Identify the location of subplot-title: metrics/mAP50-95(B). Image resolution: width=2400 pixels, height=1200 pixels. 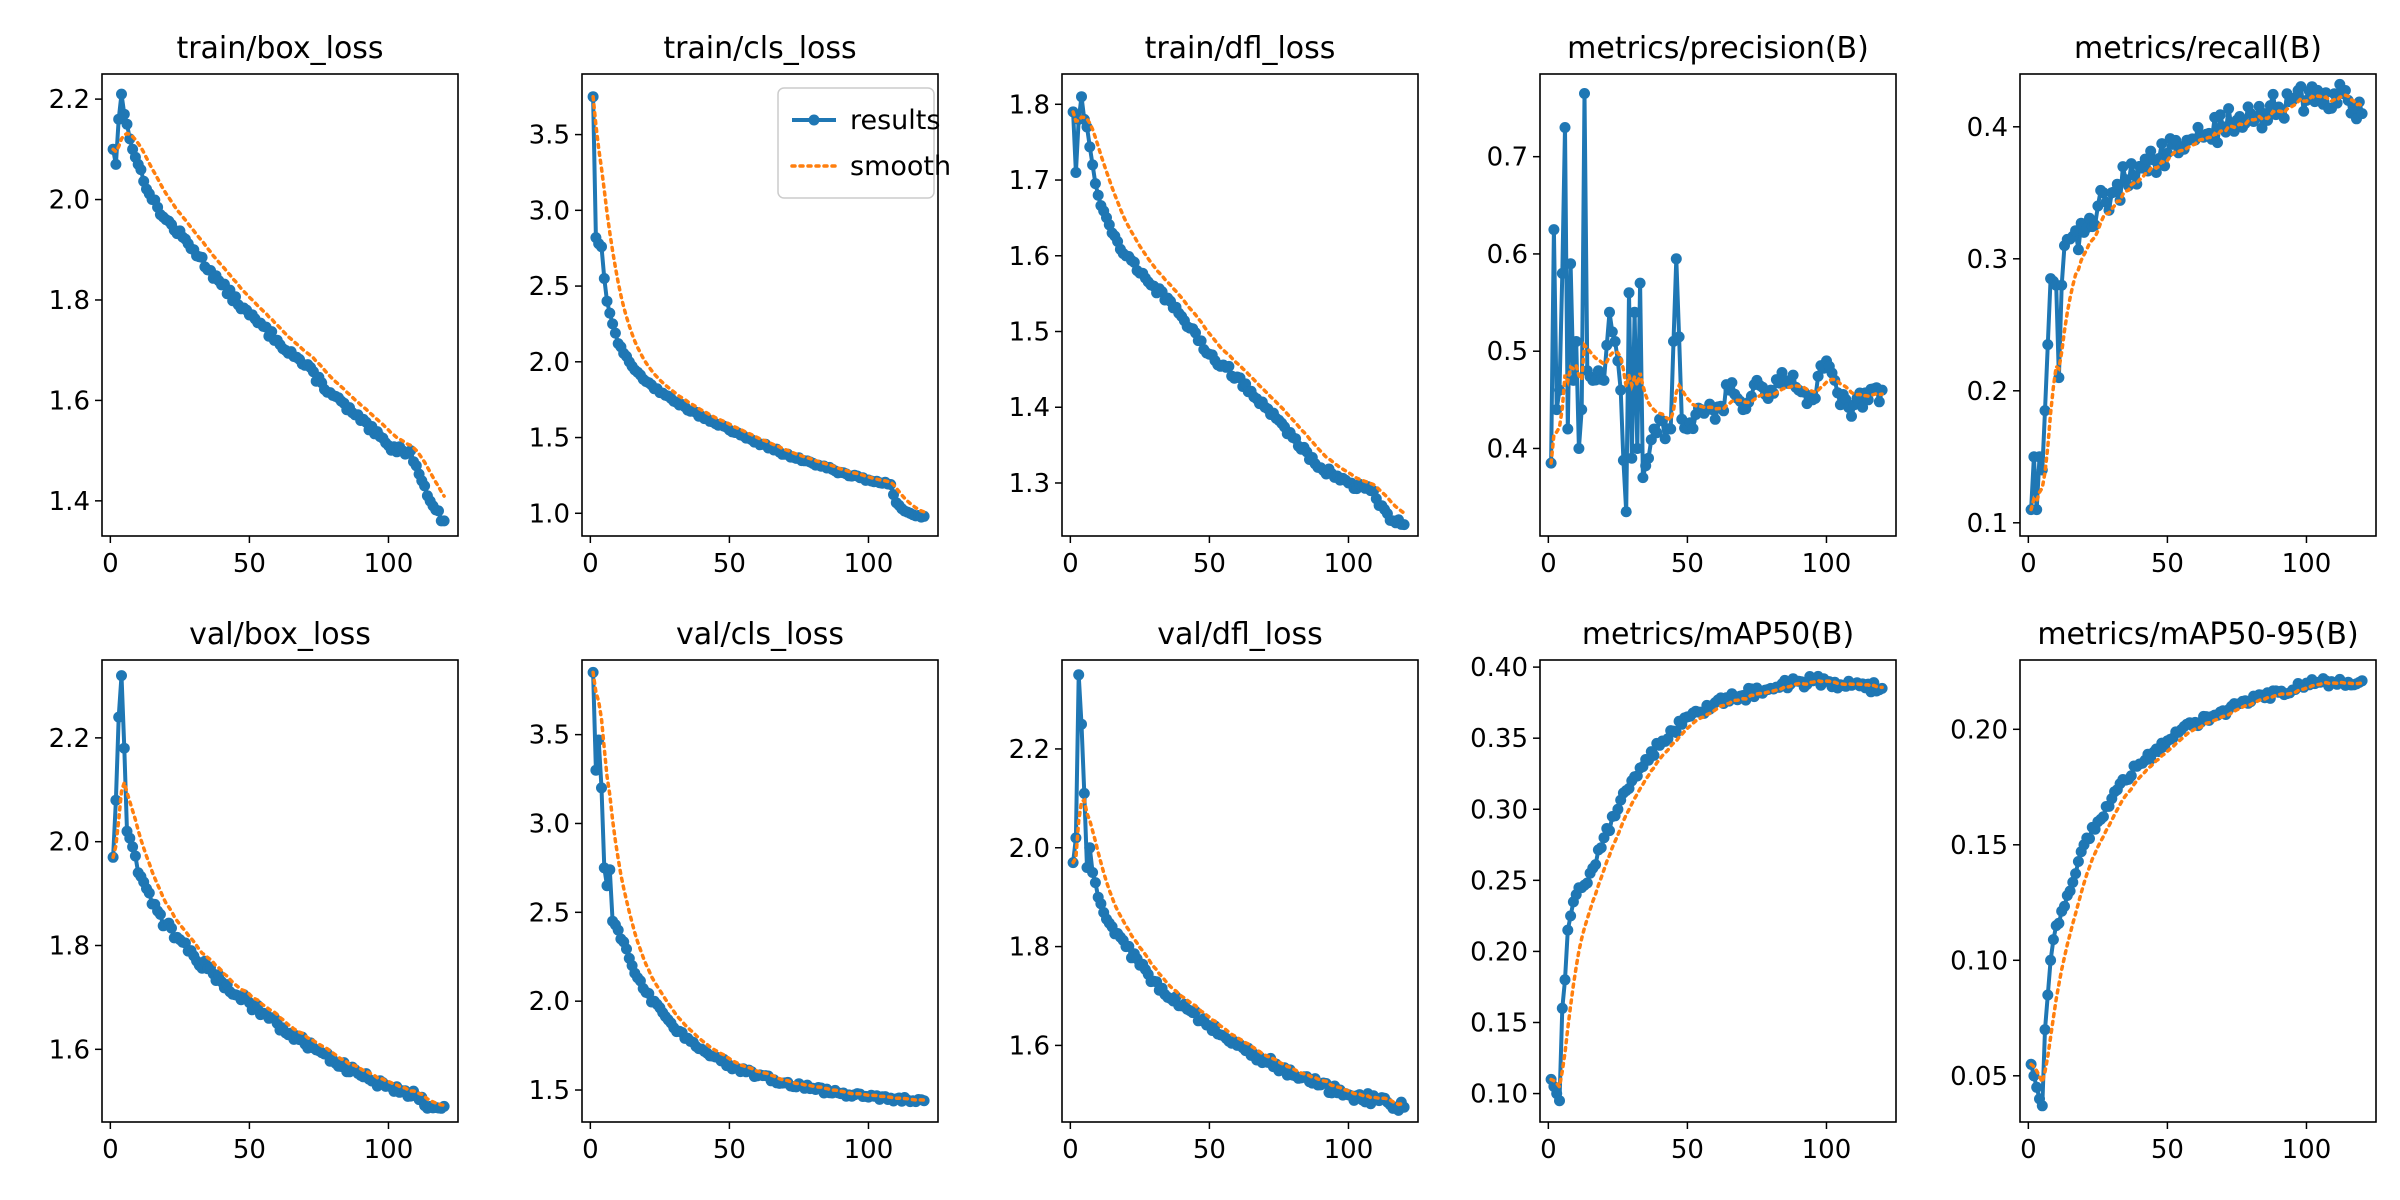
(2197, 634).